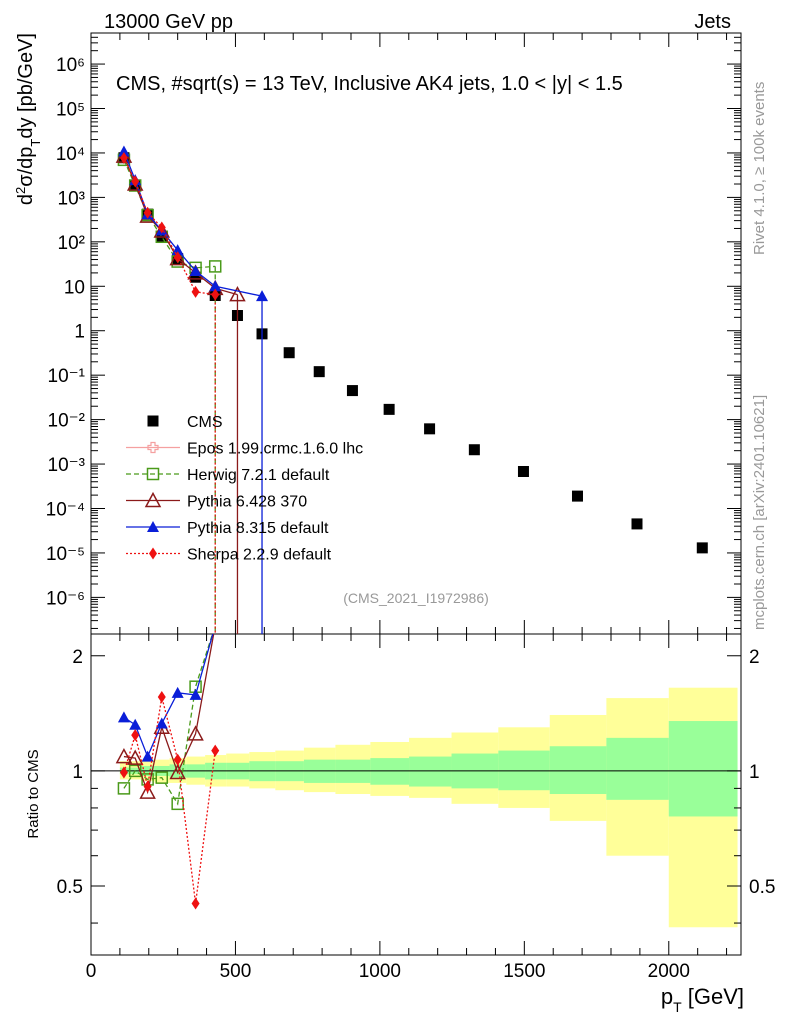  I want to click on y-tick-label: 10⁴, so click(70, 154).